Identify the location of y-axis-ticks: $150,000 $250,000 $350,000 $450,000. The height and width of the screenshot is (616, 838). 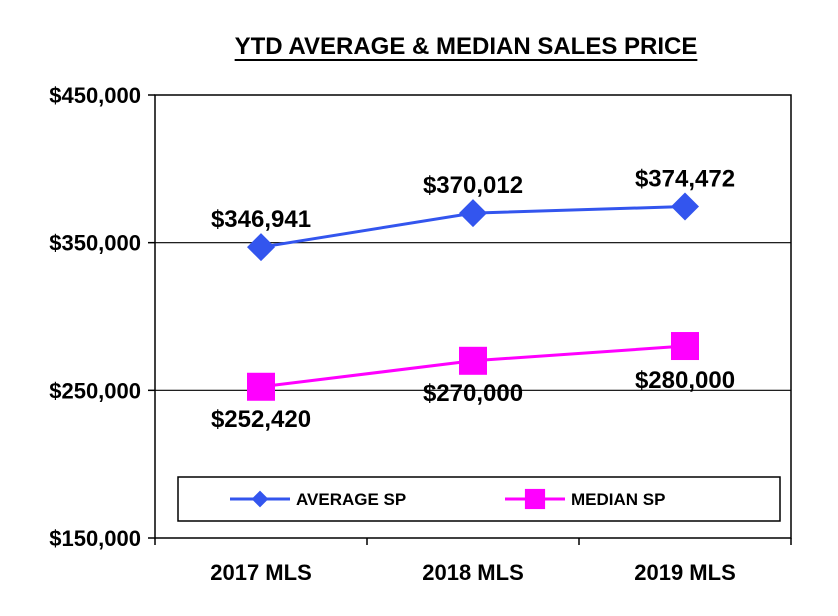
(102, 317).